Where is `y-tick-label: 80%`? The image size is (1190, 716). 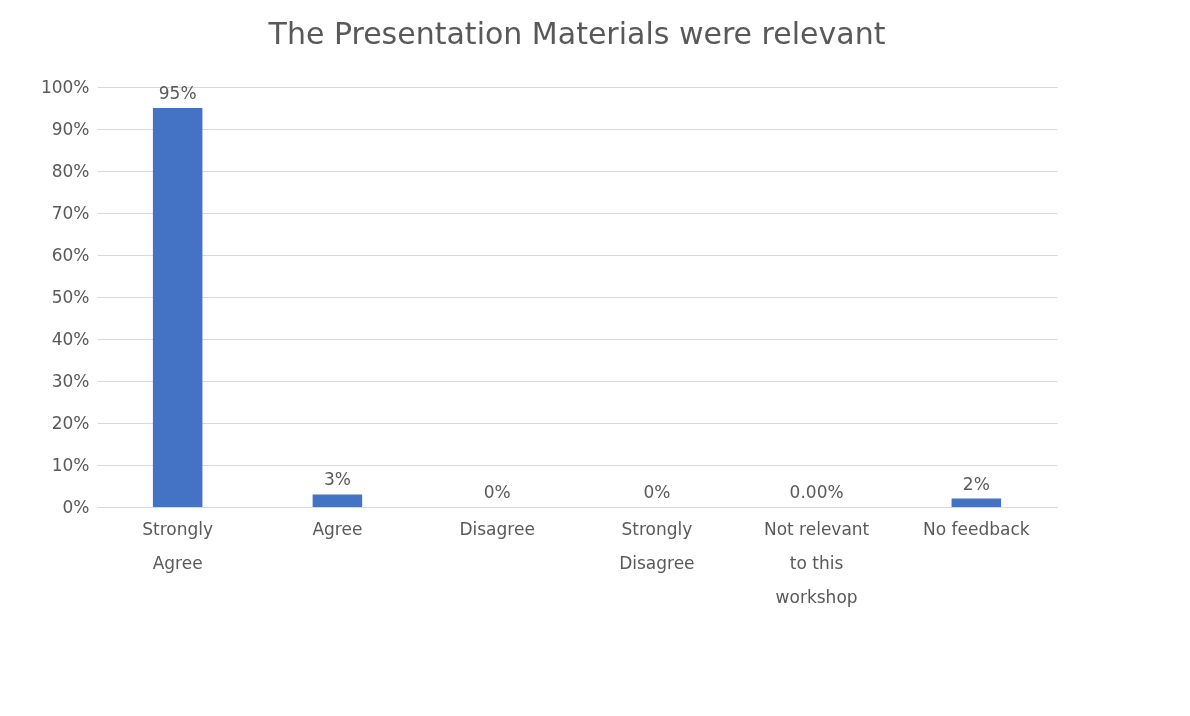
y-tick-label: 80% is located at coordinates (70, 170).